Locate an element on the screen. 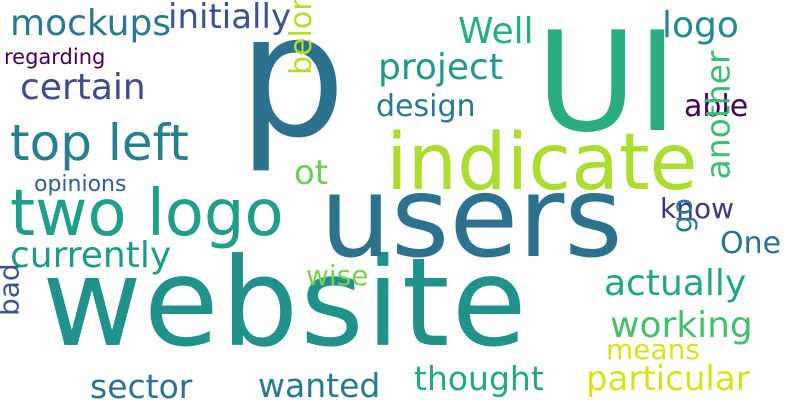 The height and width of the screenshot is (400, 800). word-able: able is located at coordinates (716, 106).